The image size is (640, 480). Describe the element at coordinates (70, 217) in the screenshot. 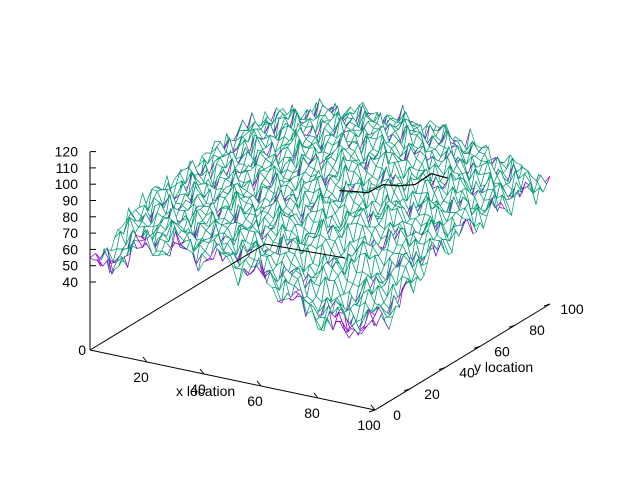

I see `z-tick-label: 80` at that location.